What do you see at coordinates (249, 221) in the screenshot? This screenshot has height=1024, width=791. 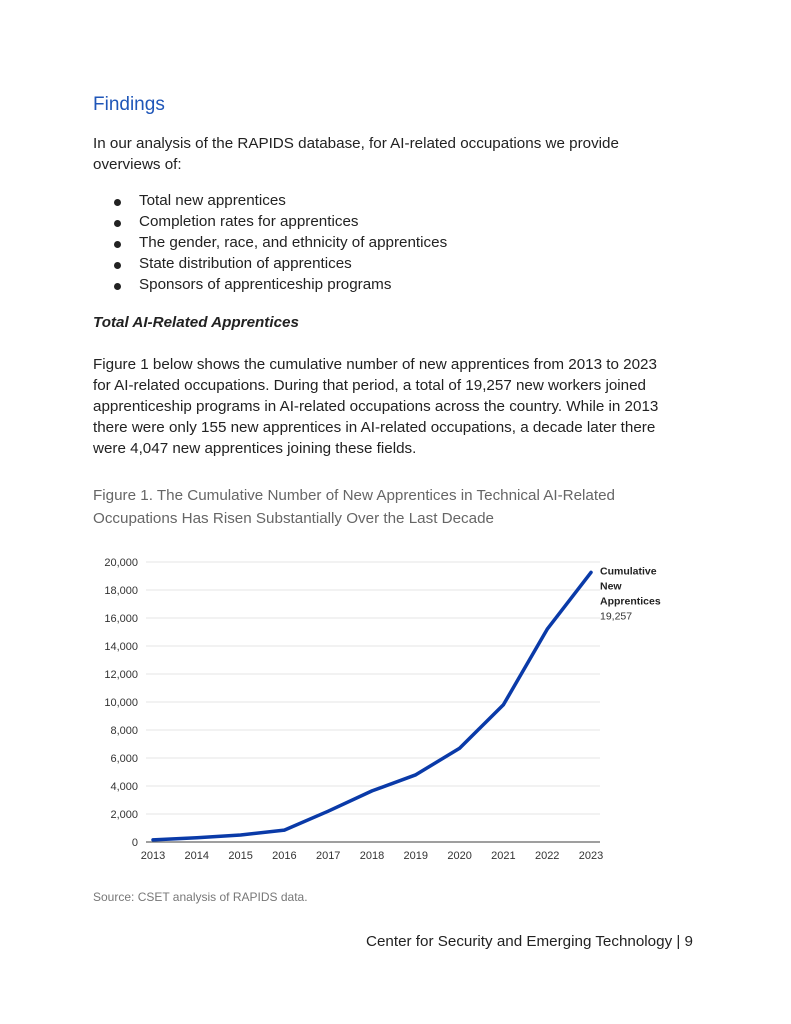 I see `list-item-text: Completion rates for apprentices` at bounding box center [249, 221].